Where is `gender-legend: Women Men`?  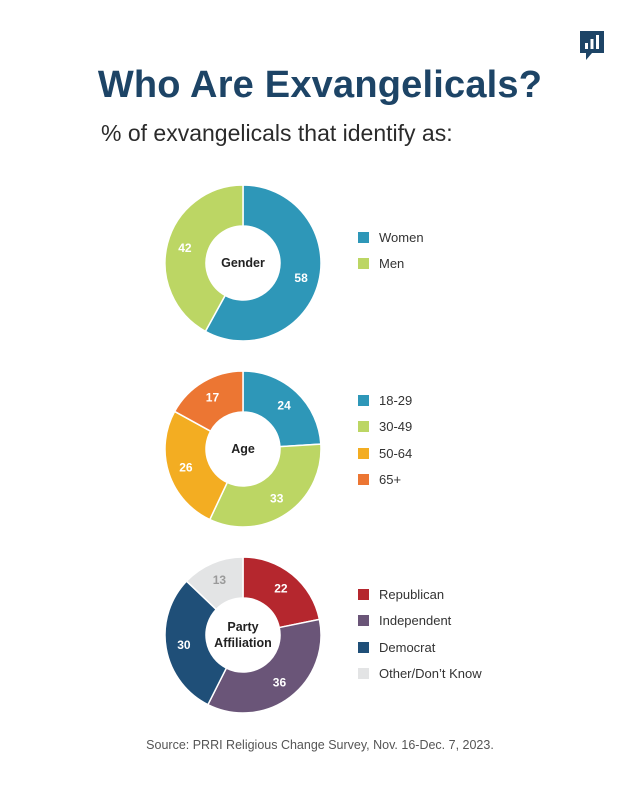 gender-legend: Women Men is located at coordinates (391, 250).